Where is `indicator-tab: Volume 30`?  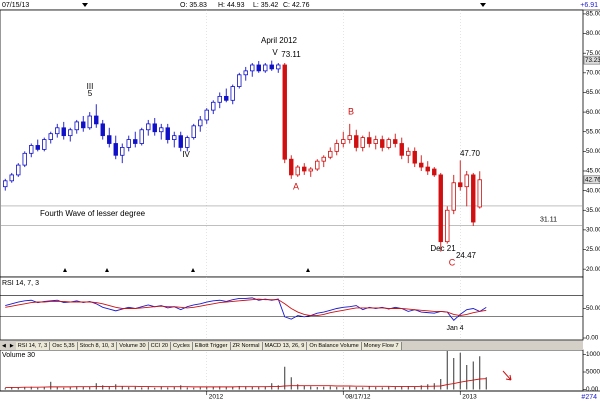
indicator-tab: Volume 30 is located at coordinates (133, 345).